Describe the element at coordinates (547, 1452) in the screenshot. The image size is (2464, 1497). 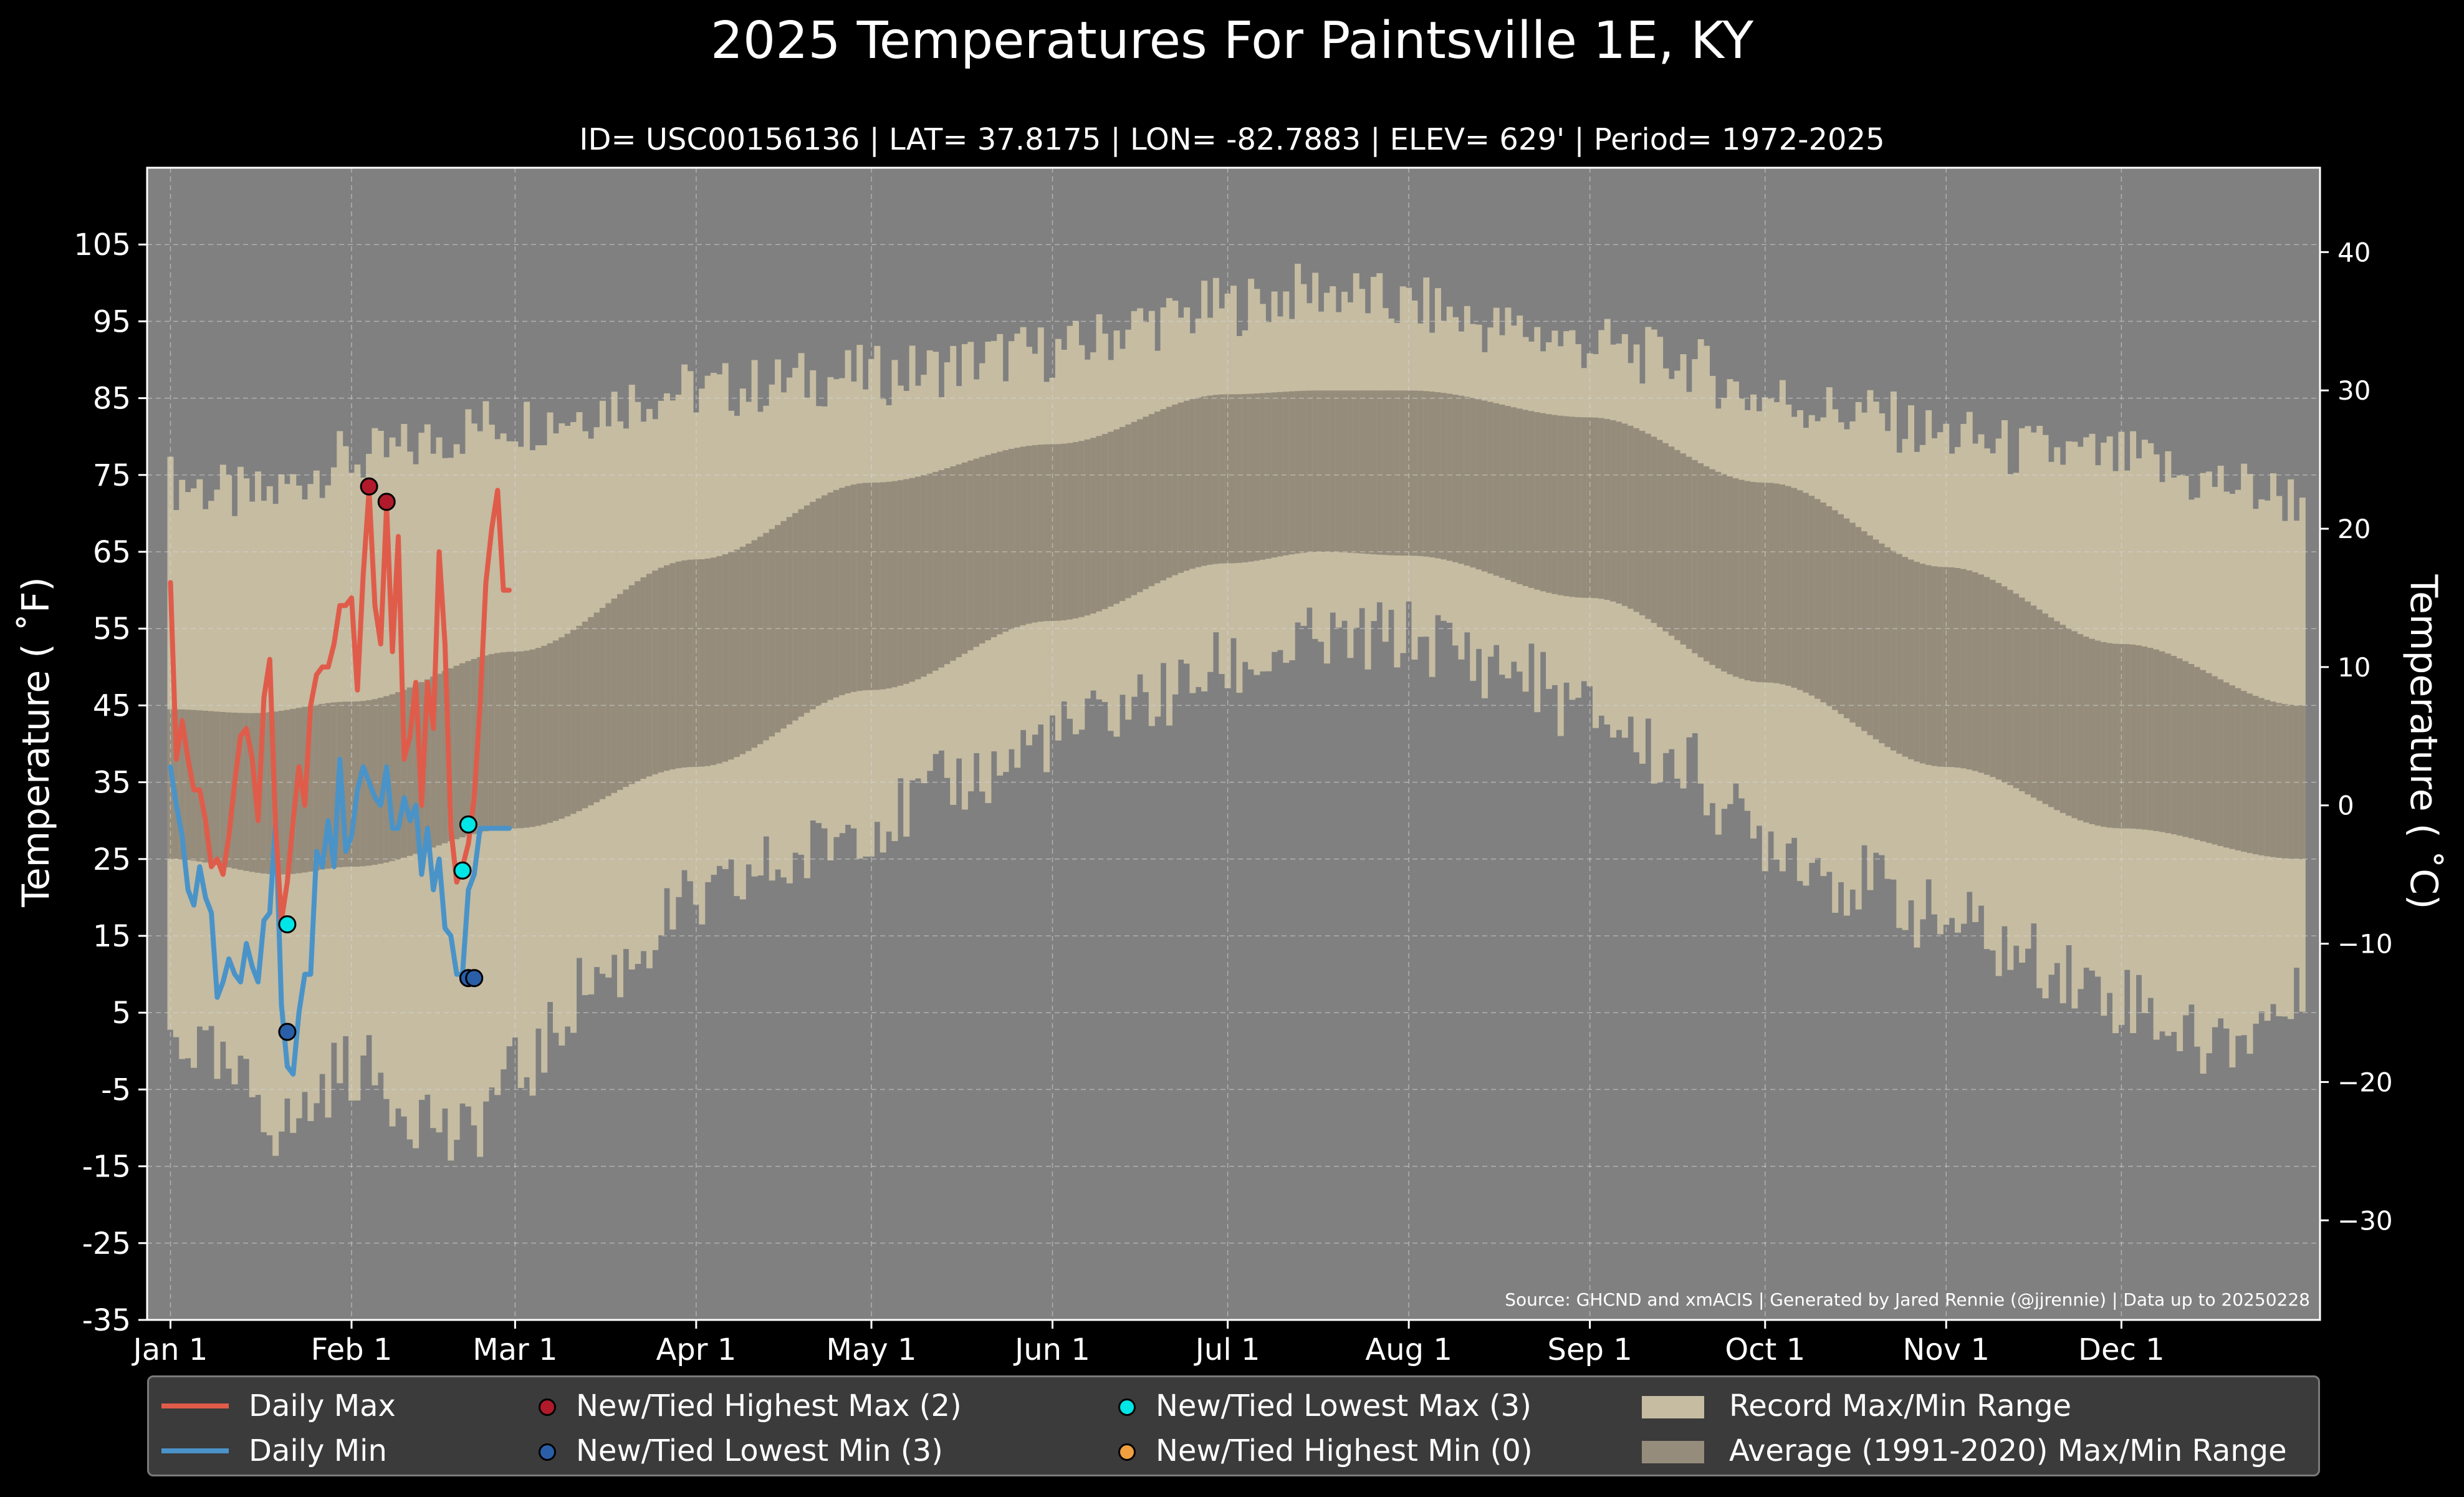
I see `legend-dot-swatch` at that location.